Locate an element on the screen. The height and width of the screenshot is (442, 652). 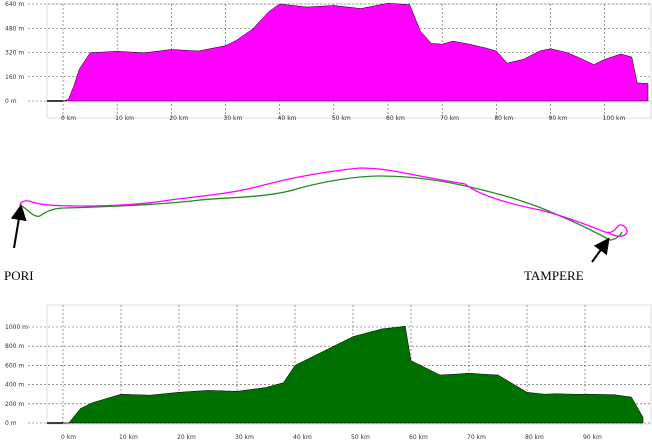
y-tick-label: 800 m is located at coordinates (14, 346).